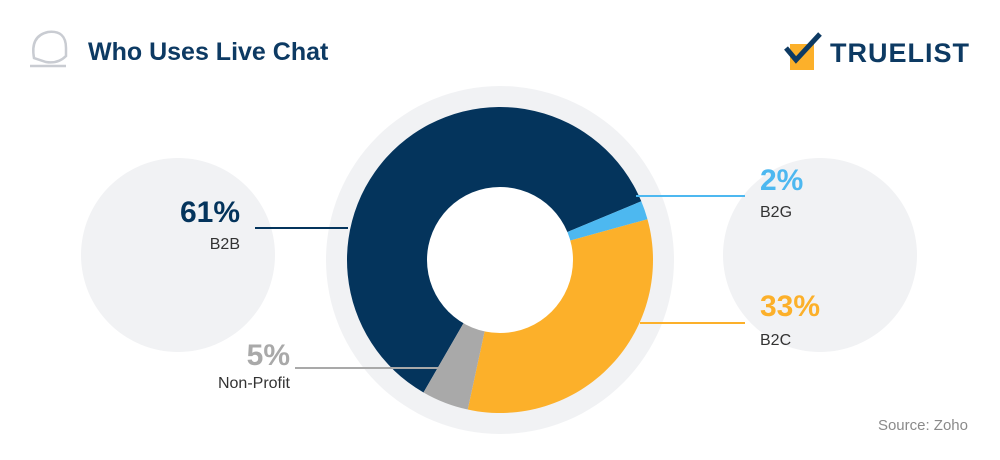 This screenshot has height=460, width=1000. Describe the element at coordinates (775, 340) in the screenshot. I see `category-label: B2C` at that location.